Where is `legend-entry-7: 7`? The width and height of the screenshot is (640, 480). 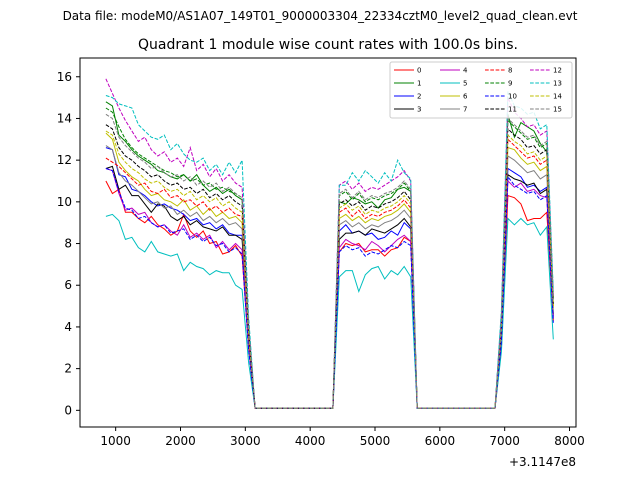 legend-entry-7: 7 is located at coordinates (465, 110).